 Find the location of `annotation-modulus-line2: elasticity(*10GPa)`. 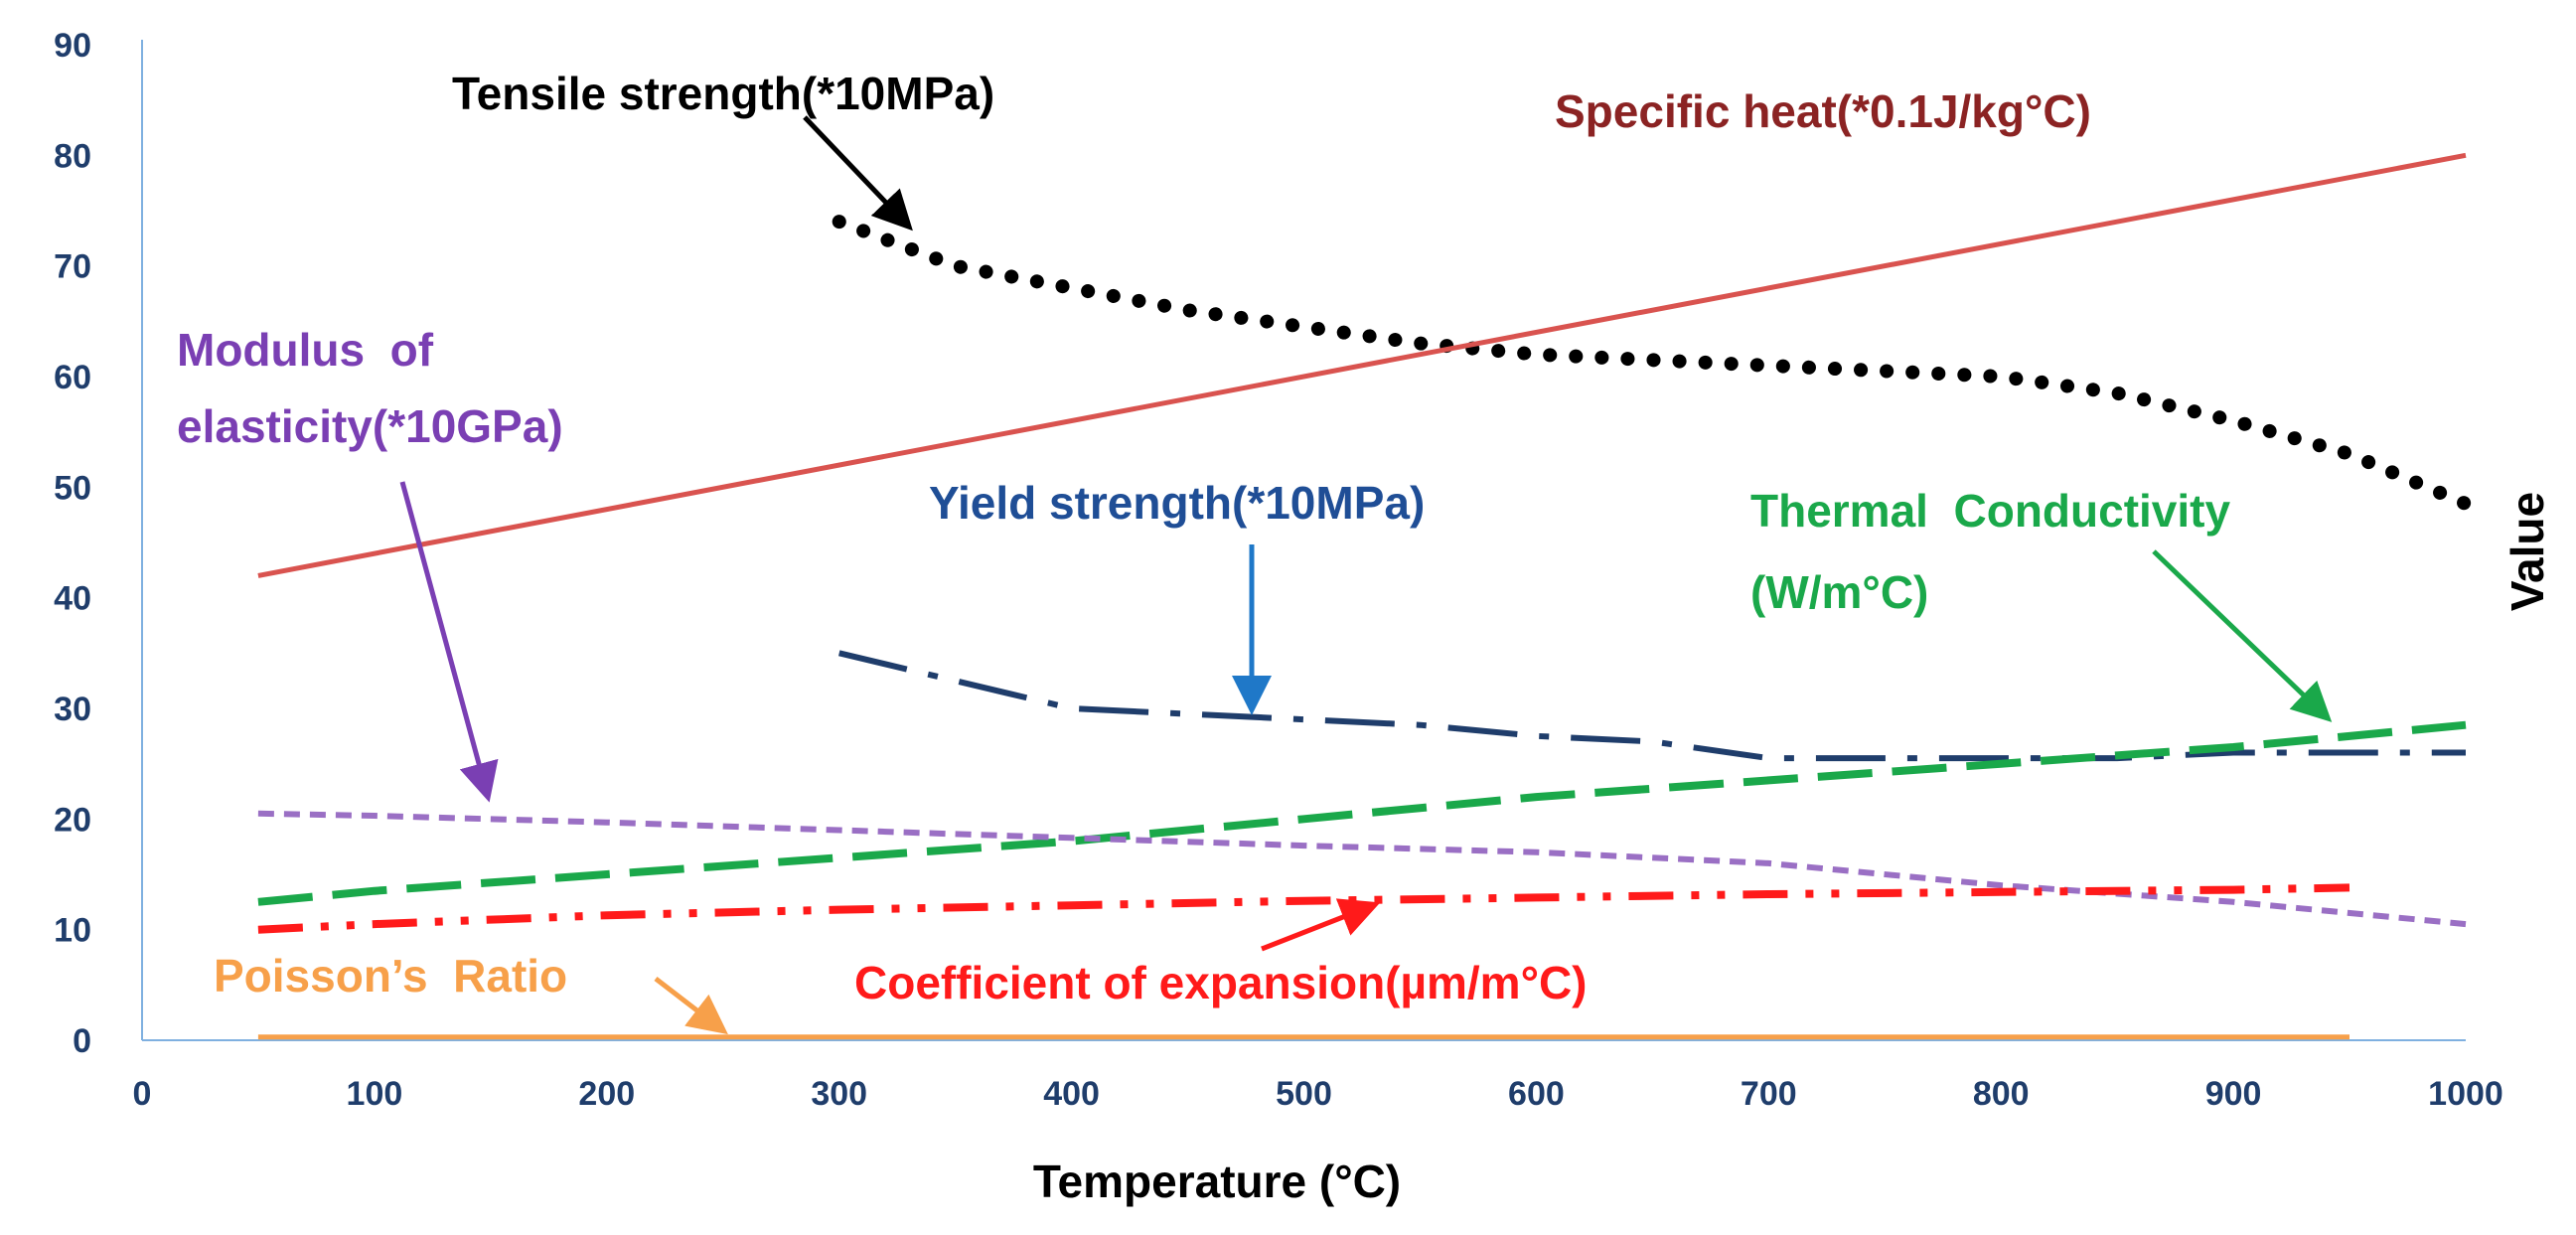

annotation-modulus-line2: elasticity(*10GPa) is located at coordinates (370, 426).